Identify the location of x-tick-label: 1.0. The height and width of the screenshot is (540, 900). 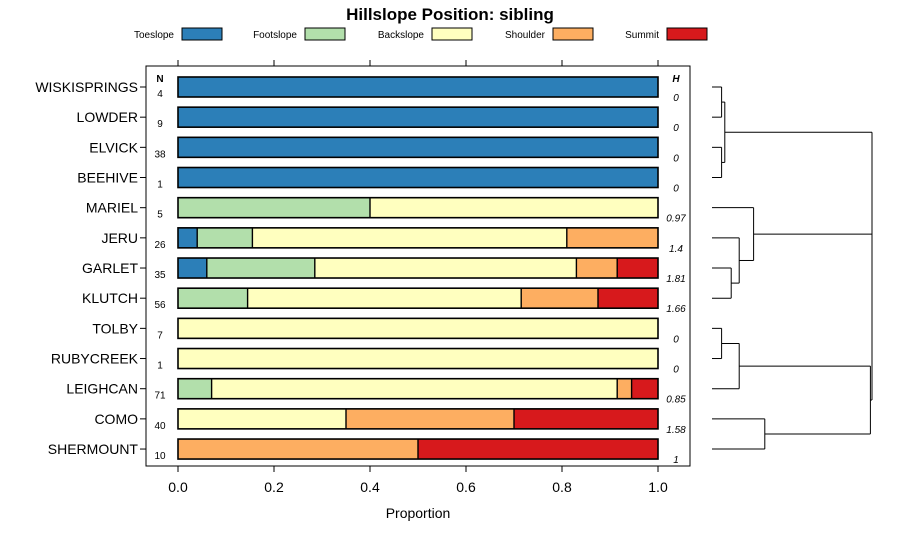
(658, 487).